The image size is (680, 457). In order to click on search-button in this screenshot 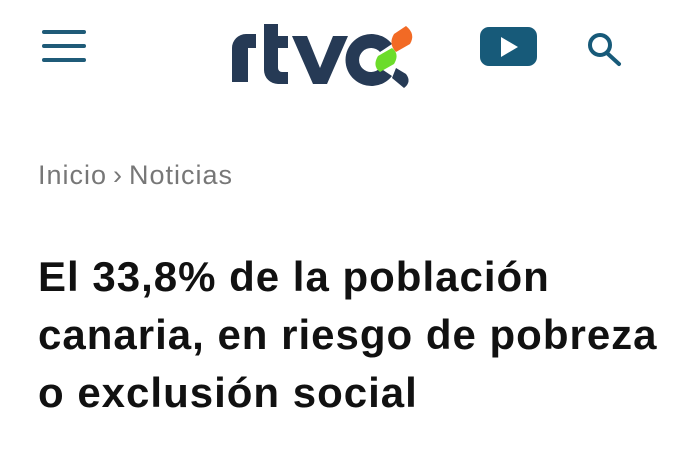, I will do `click(606, 50)`.